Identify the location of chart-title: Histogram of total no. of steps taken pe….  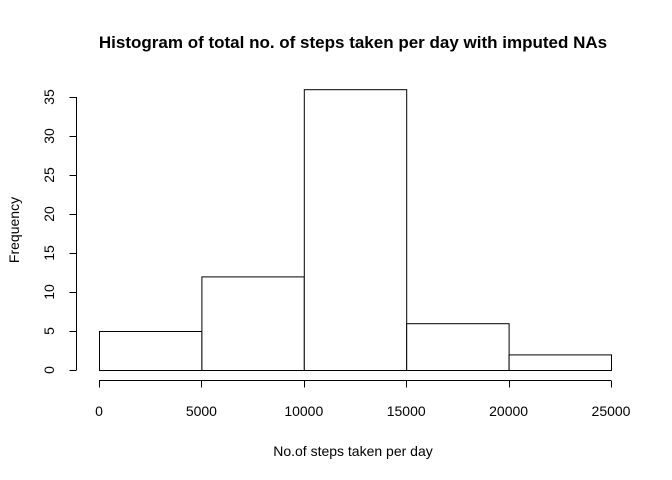
(353, 42).